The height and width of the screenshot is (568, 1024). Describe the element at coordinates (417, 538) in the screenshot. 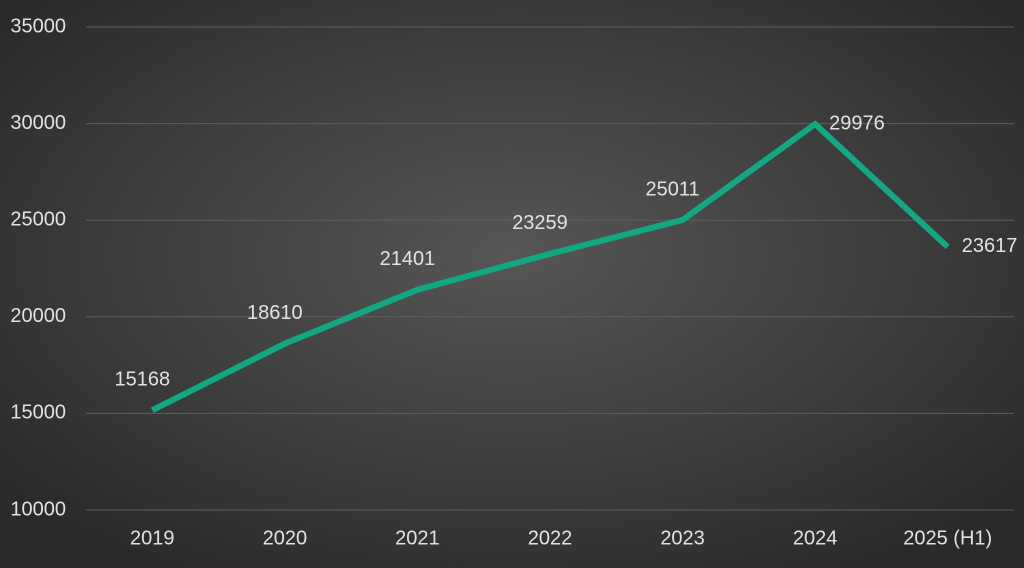

I see `x-tick-label: 2021` at that location.